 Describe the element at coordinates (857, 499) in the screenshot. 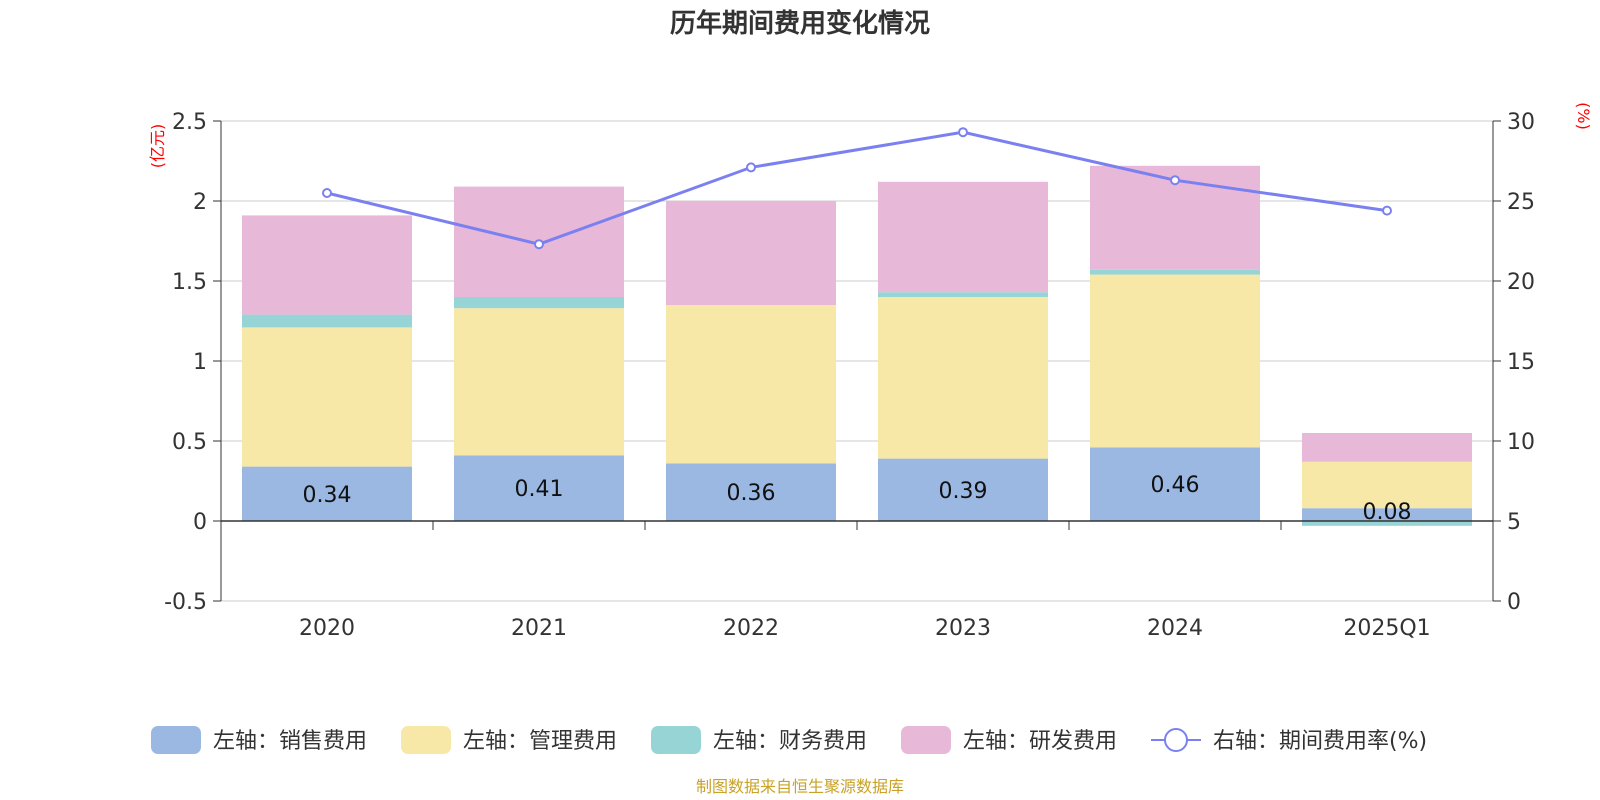

I see `data-labels: 0.34 0.41 0.36 0.39 0.46 0.08` at that location.